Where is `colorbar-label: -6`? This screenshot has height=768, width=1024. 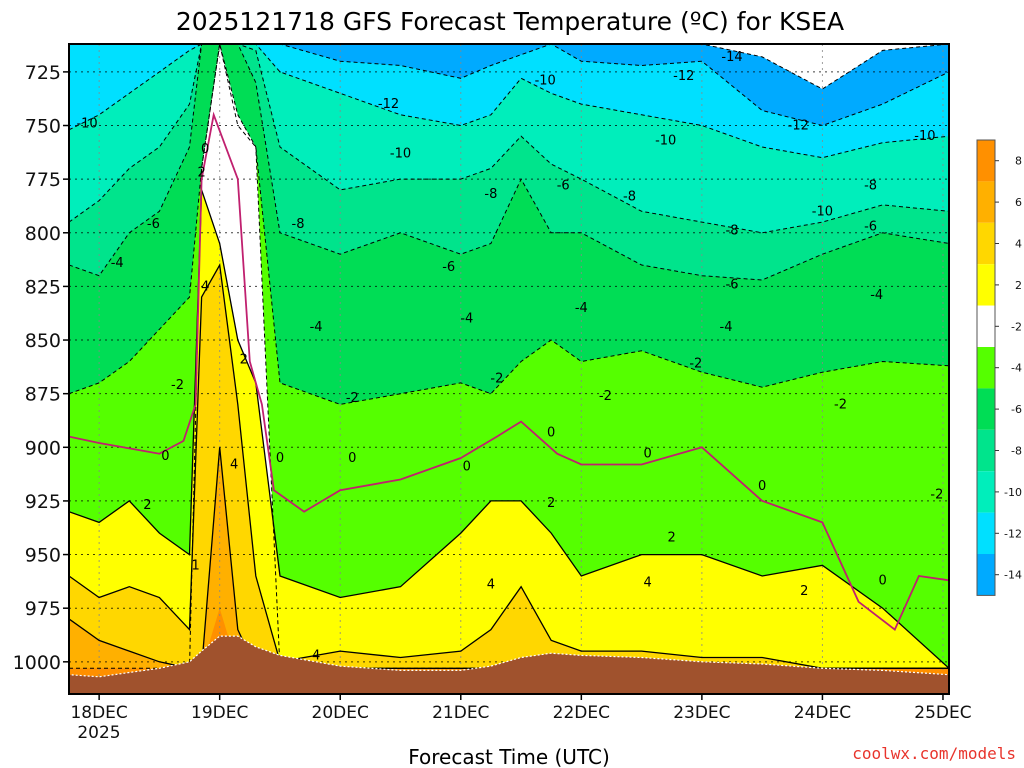 colorbar-label: -6 is located at coordinates (1016, 409).